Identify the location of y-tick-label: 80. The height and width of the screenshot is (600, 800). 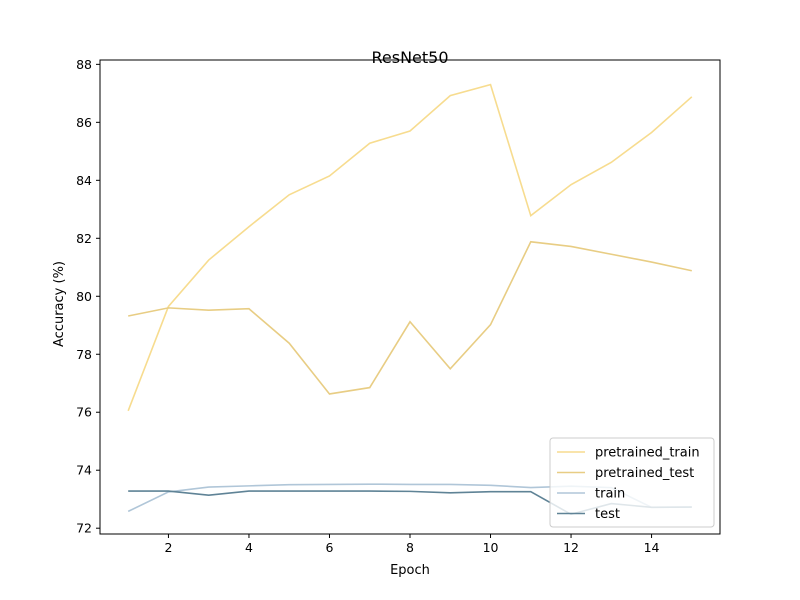
(84, 296).